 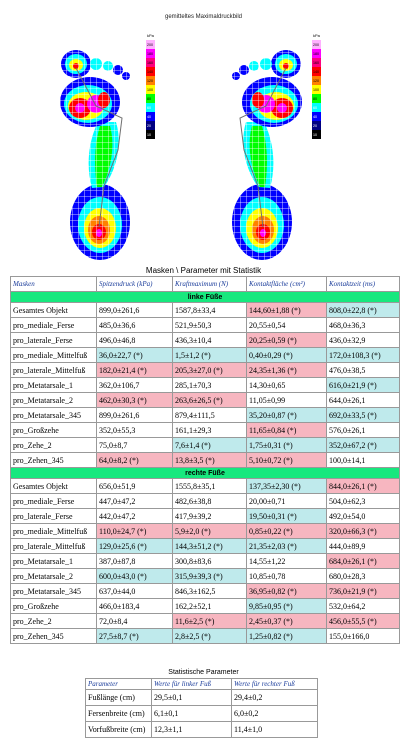 What do you see at coordinates (286, 400) in the screenshot?
I see `cell-kontaktflaeche: 11,05±0,99` at bounding box center [286, 400].